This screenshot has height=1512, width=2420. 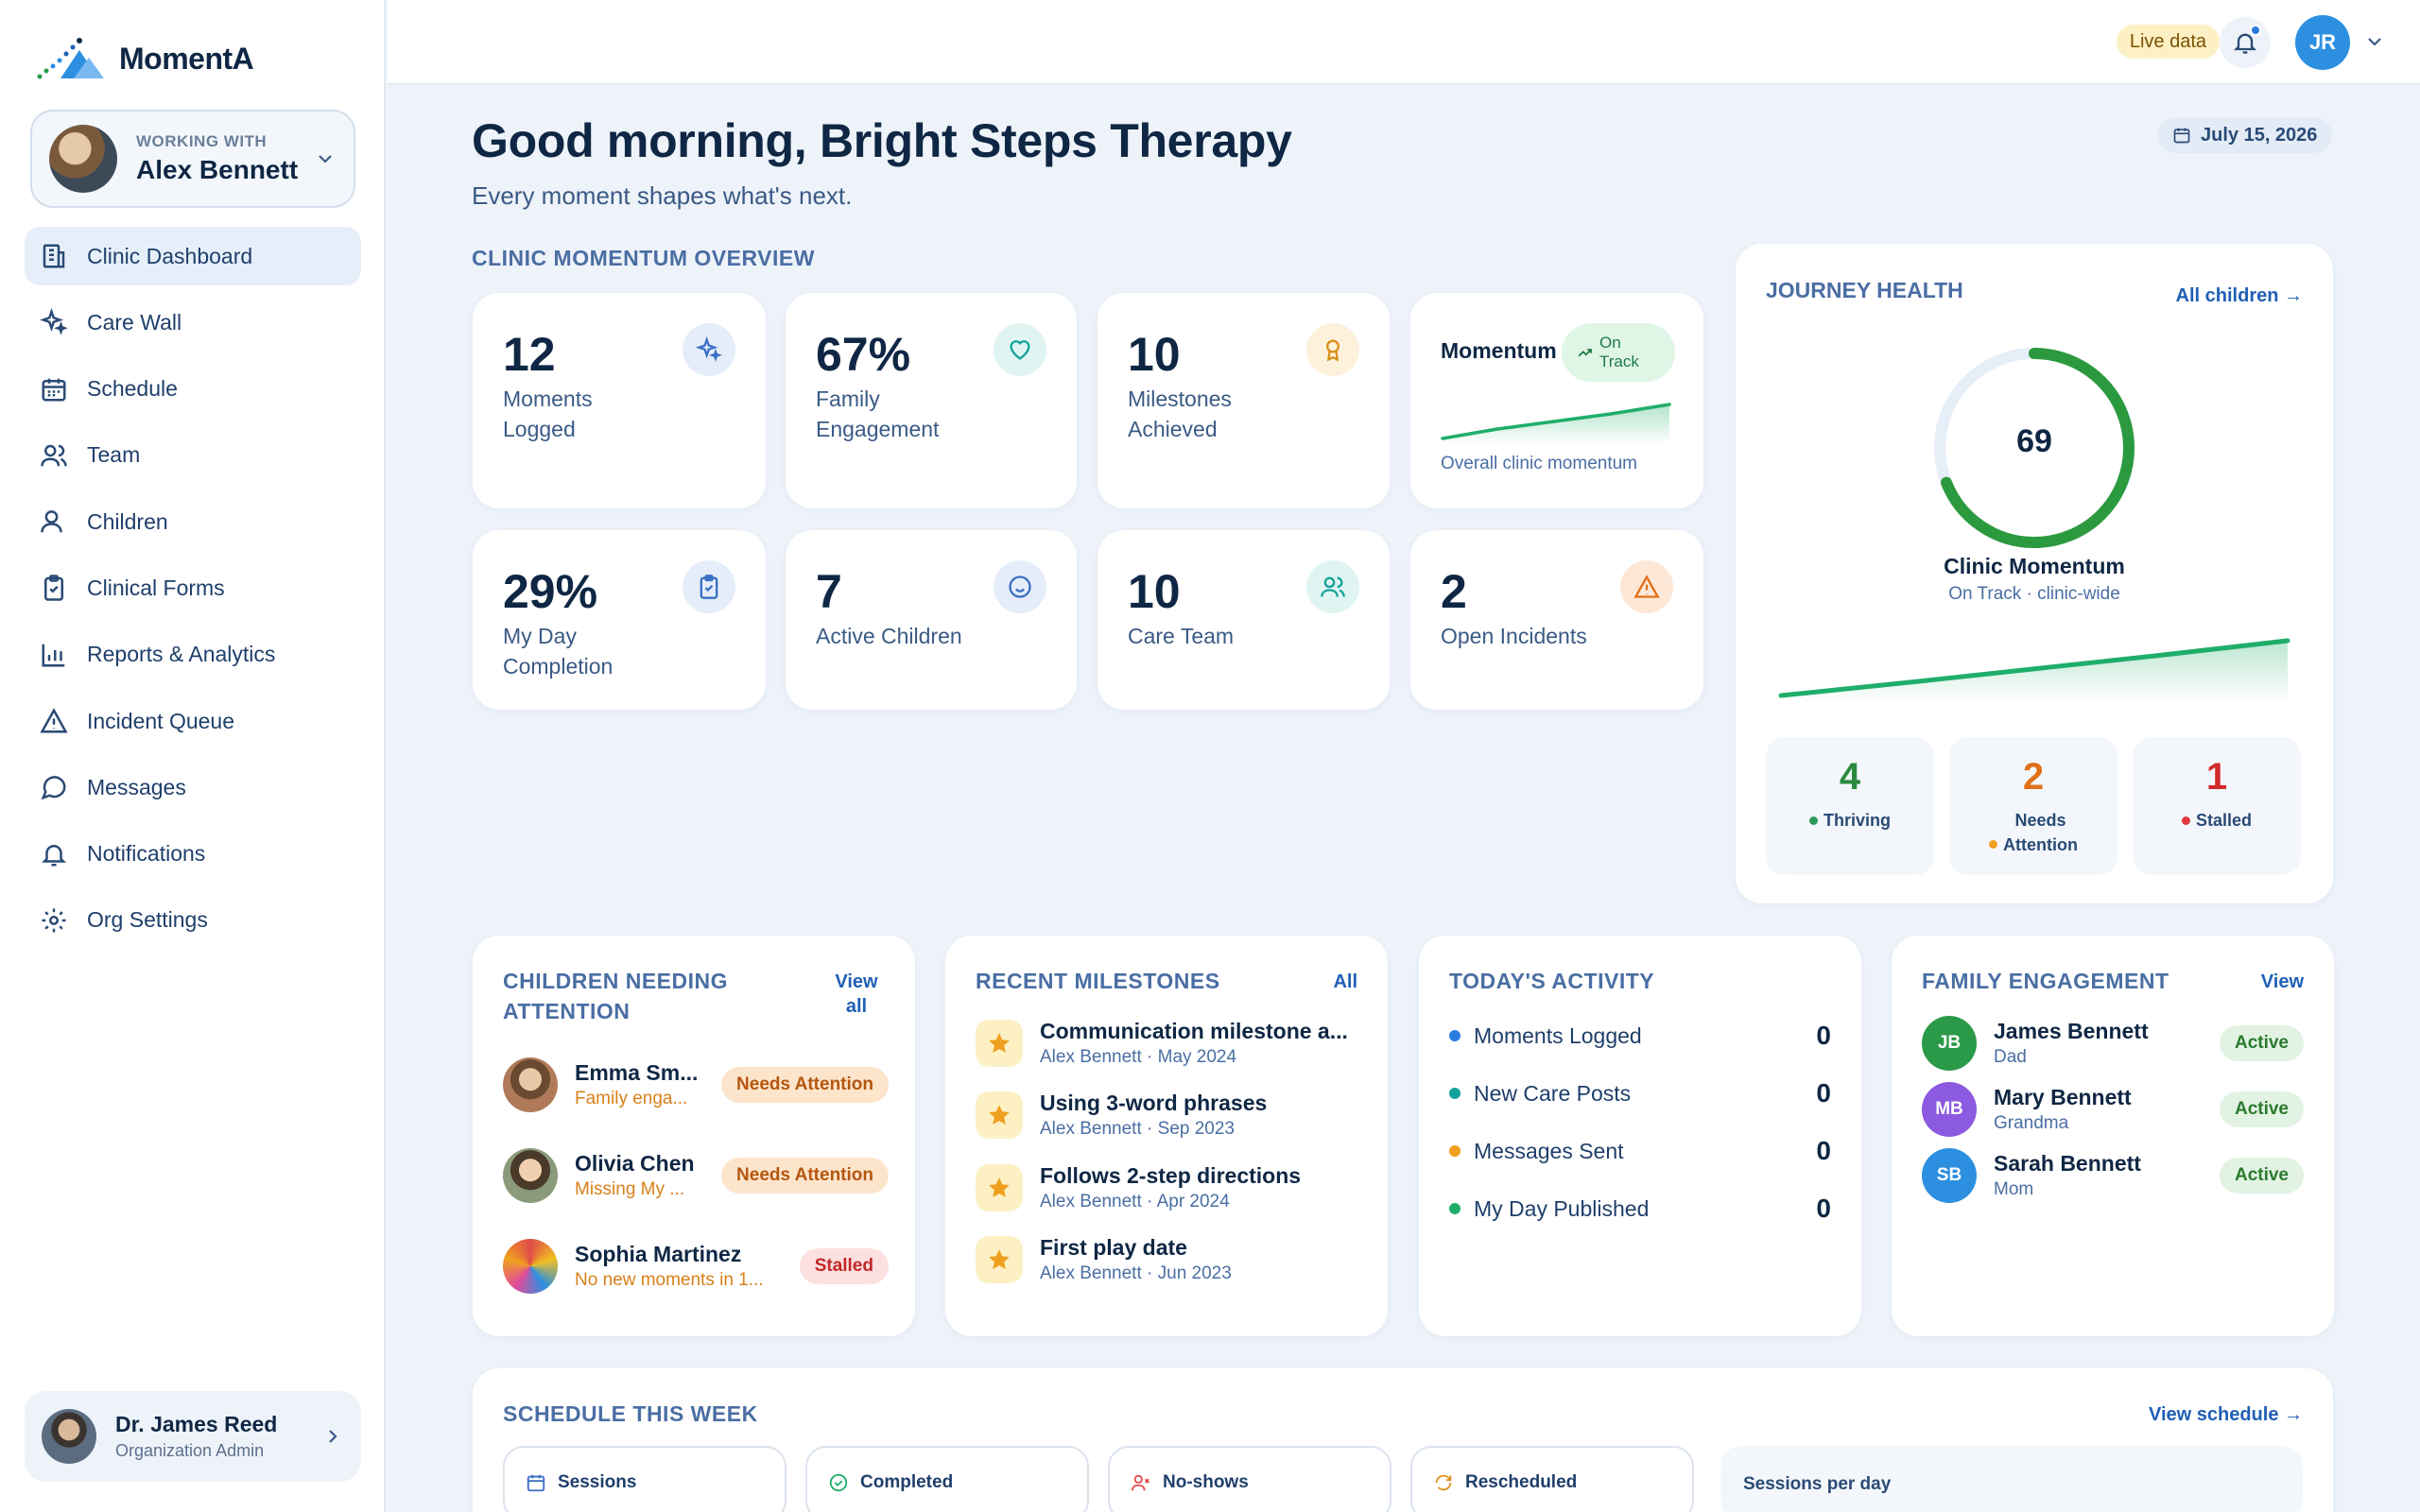 What do you see at coordinates (193, 1436) in the screenshot?
I see `user-profile: Dr. James Reed Organization Admin` at bounding box center [193, 1436].